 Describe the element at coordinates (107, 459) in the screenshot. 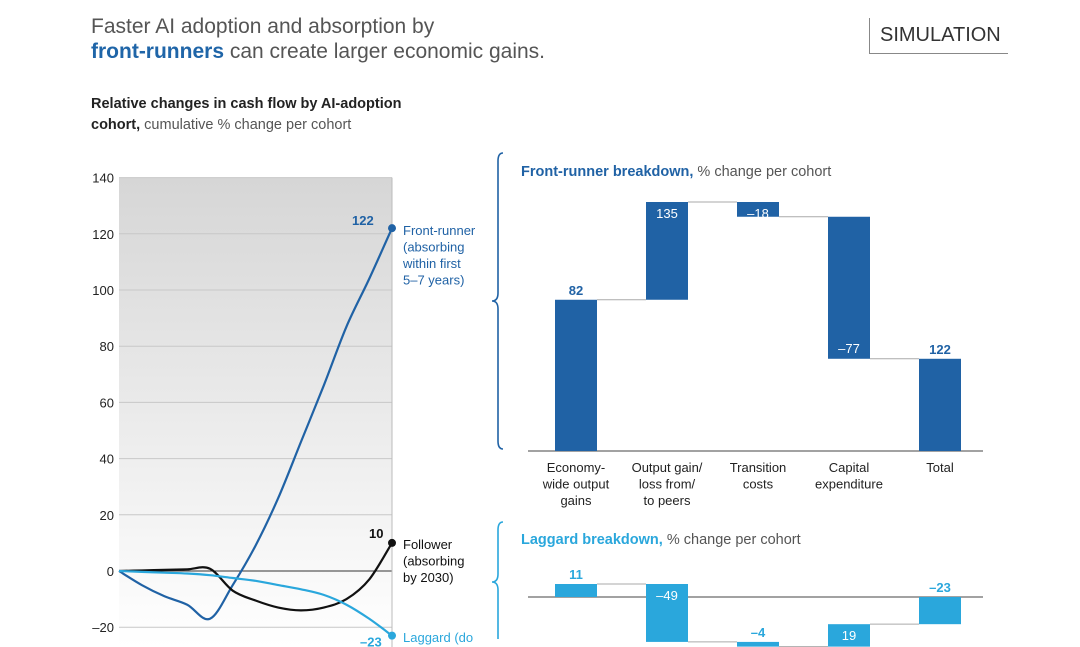

I see `y-tick-label: 40` at that location.